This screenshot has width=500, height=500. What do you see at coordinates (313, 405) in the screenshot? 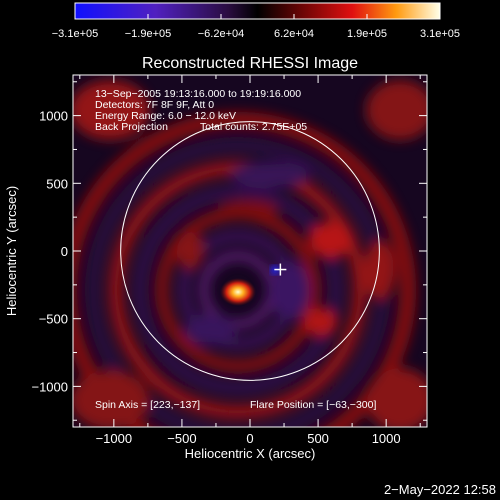
I see `flare-position-label: Flare Position = [−63,−300]` at bounding box center [313, 405].